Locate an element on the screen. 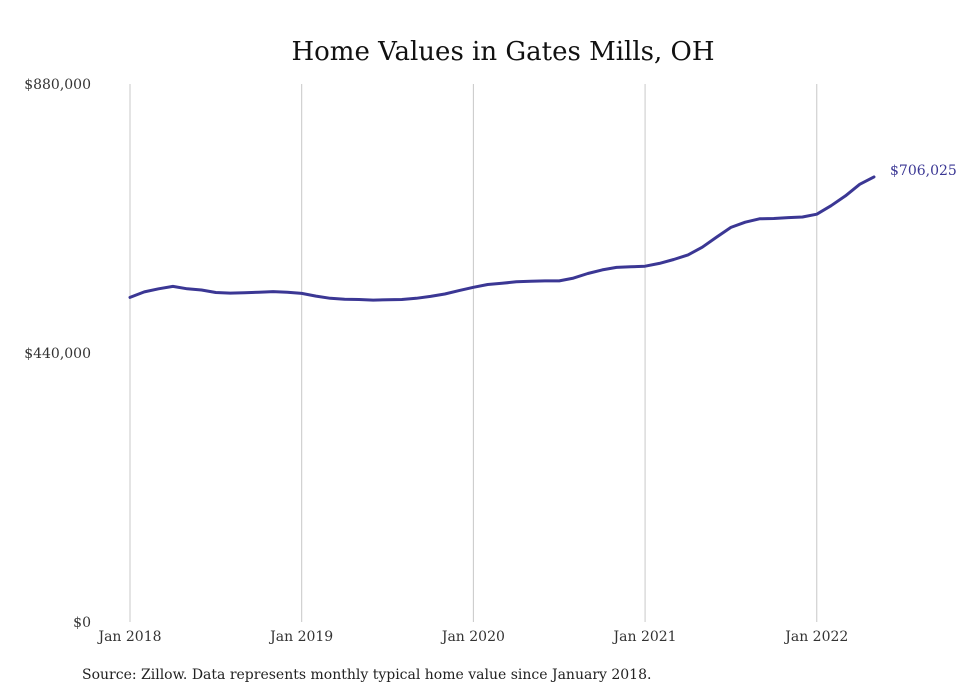 The image size is (980, 699). y-axis-ticks: $0 $440,000 $880,000 is located at coordinates (57, 354).